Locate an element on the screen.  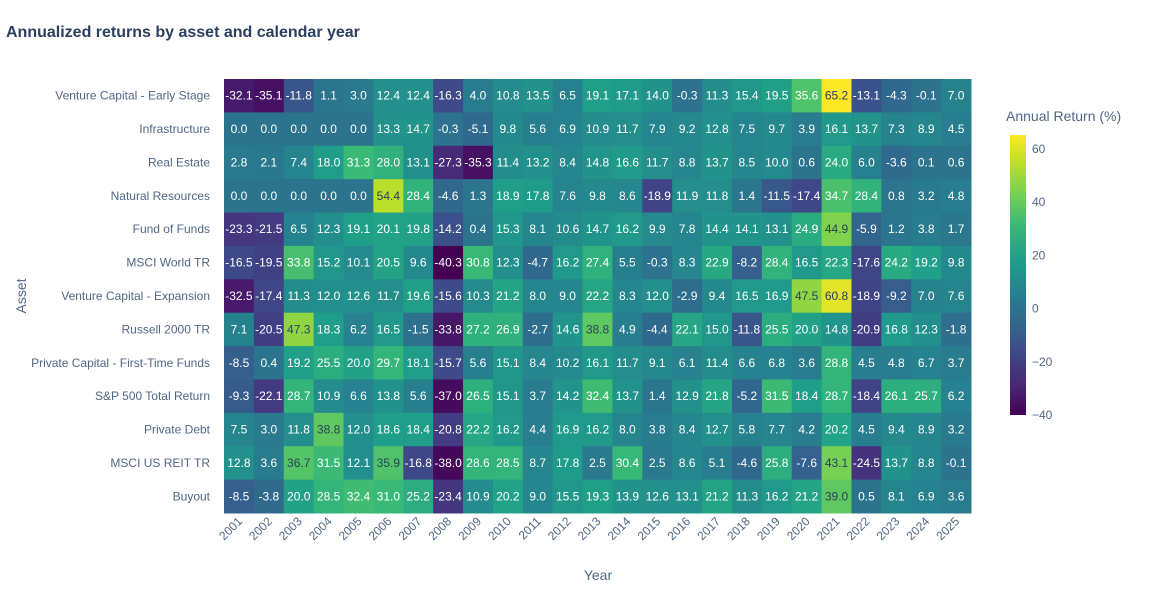
cell-value-label: 15.2 is located at coordinates (329, 263).